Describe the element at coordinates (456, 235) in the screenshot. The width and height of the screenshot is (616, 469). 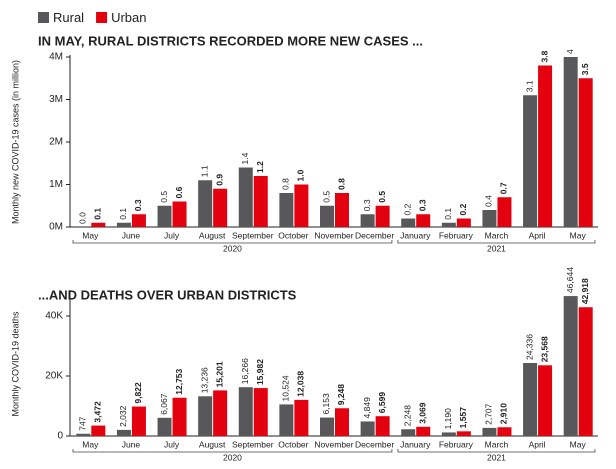
I see `x-tick-label: February` at that location.